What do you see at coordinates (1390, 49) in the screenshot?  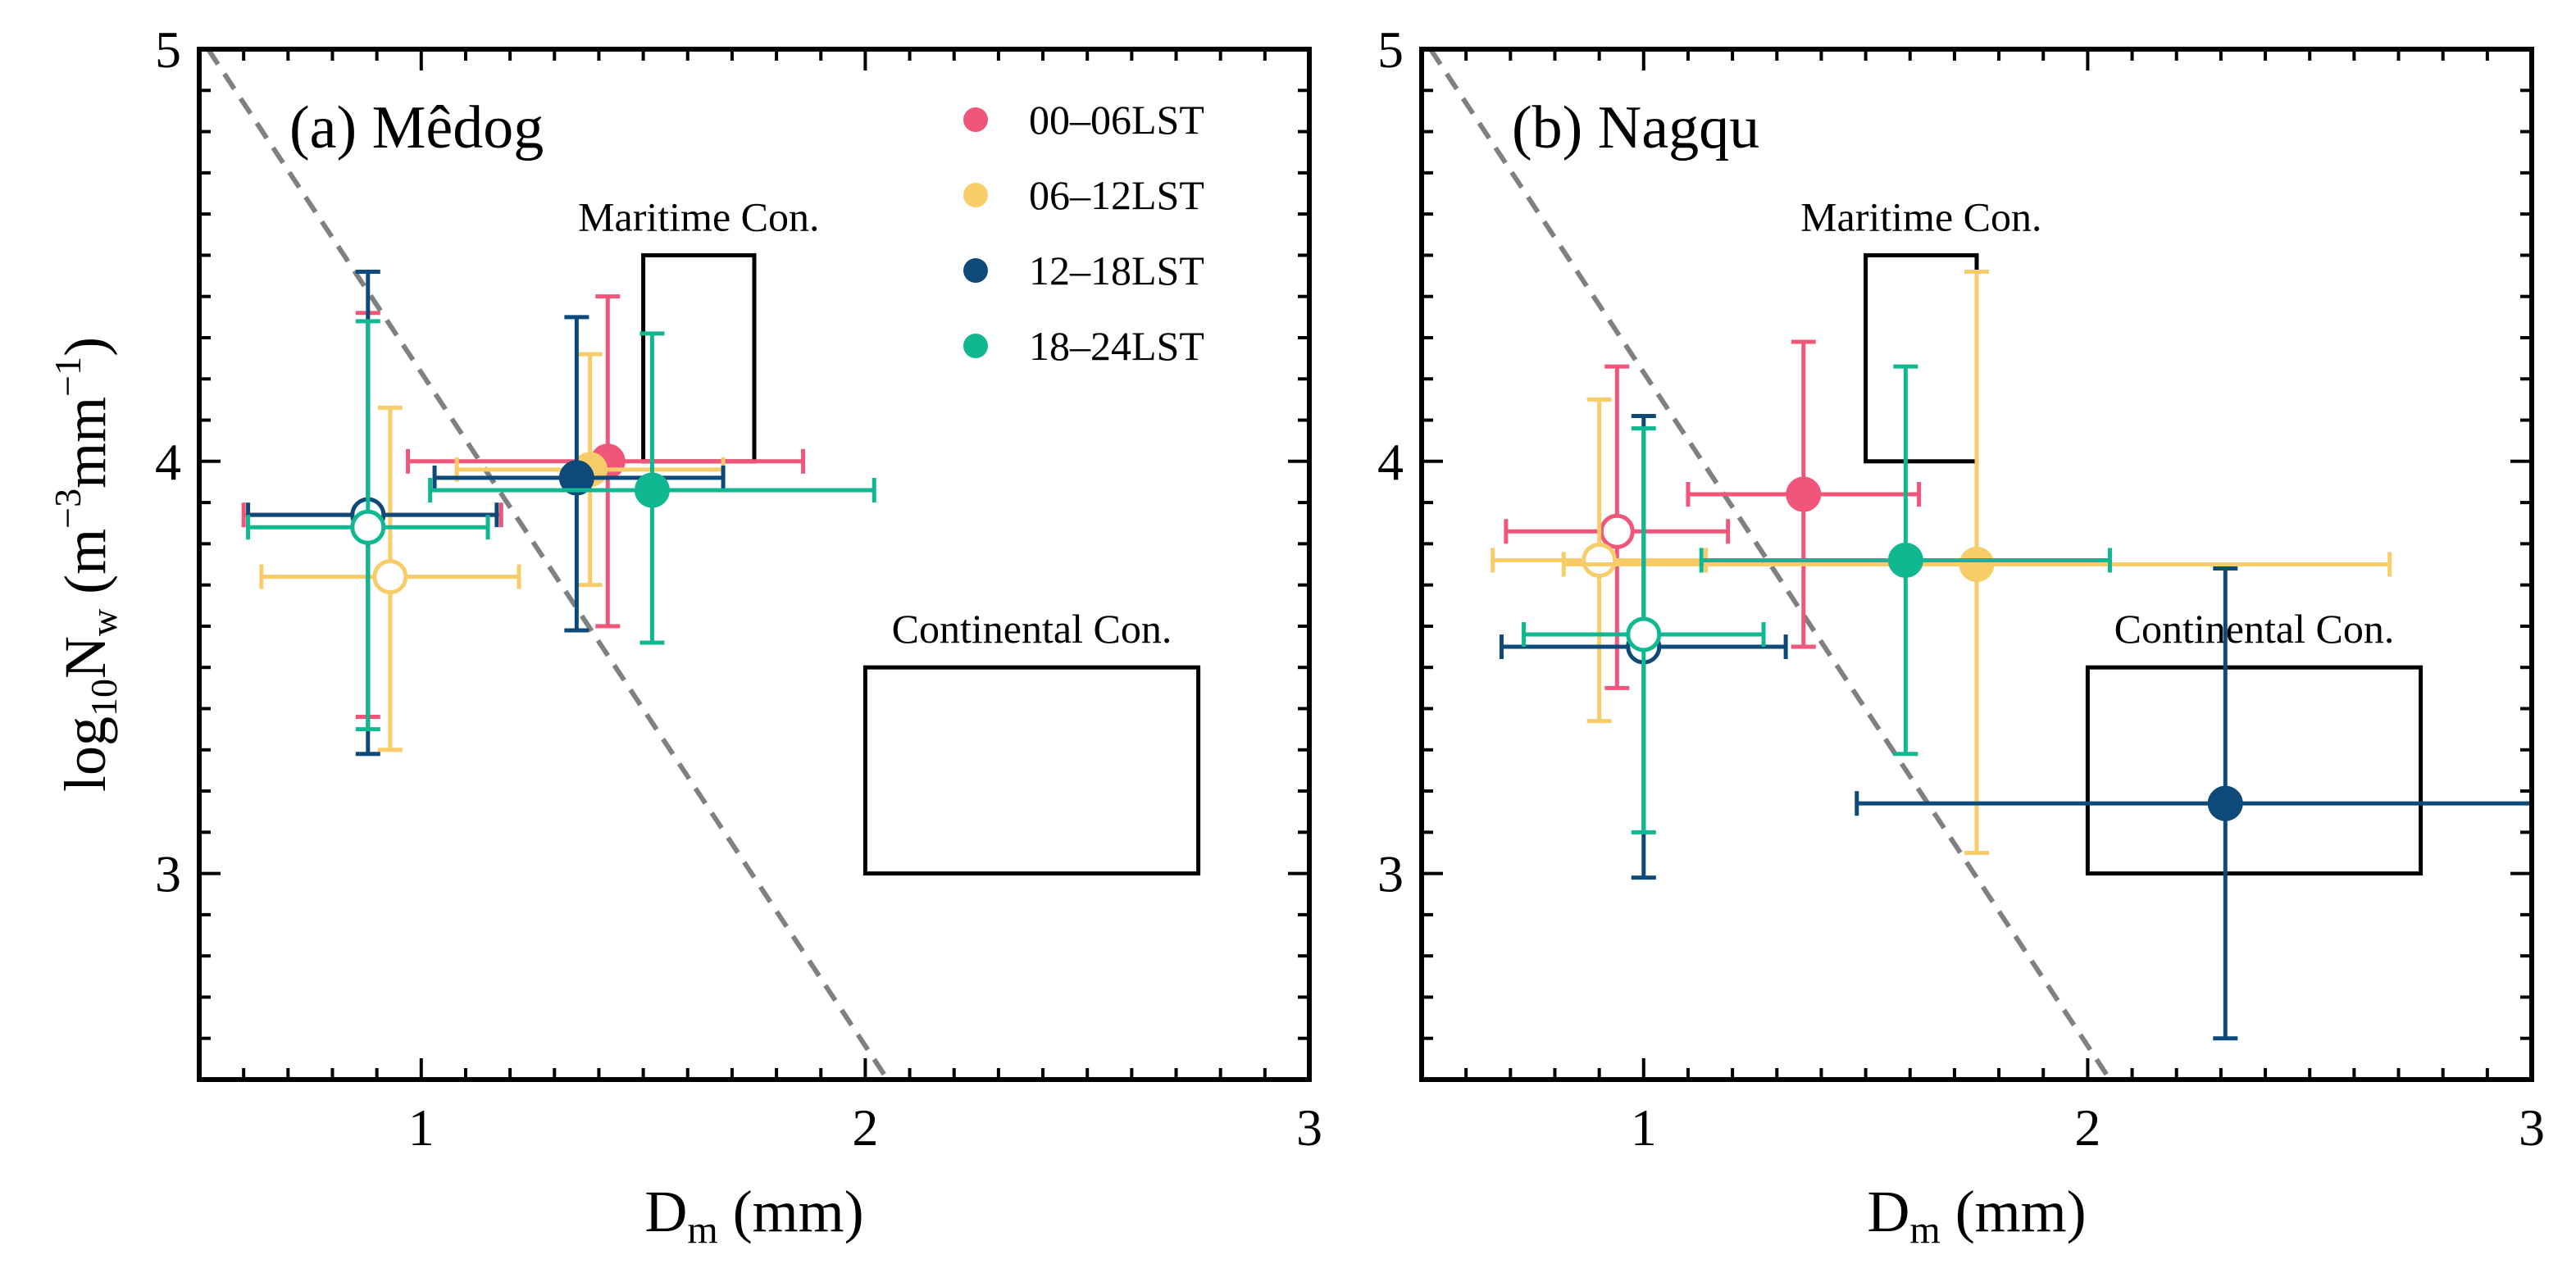 I see `panel-b-y-tick-label-5: 5` at bounding box center [1390, 49].